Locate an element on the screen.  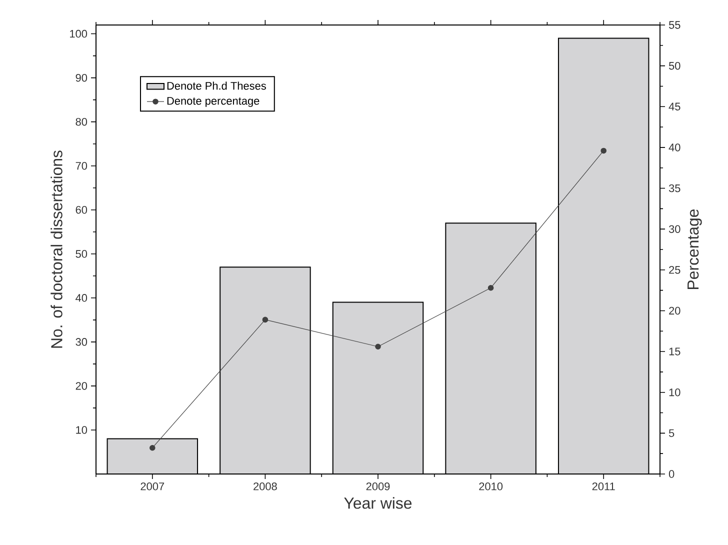
y-tick-label: 40 is located at coordinates (82, 298).